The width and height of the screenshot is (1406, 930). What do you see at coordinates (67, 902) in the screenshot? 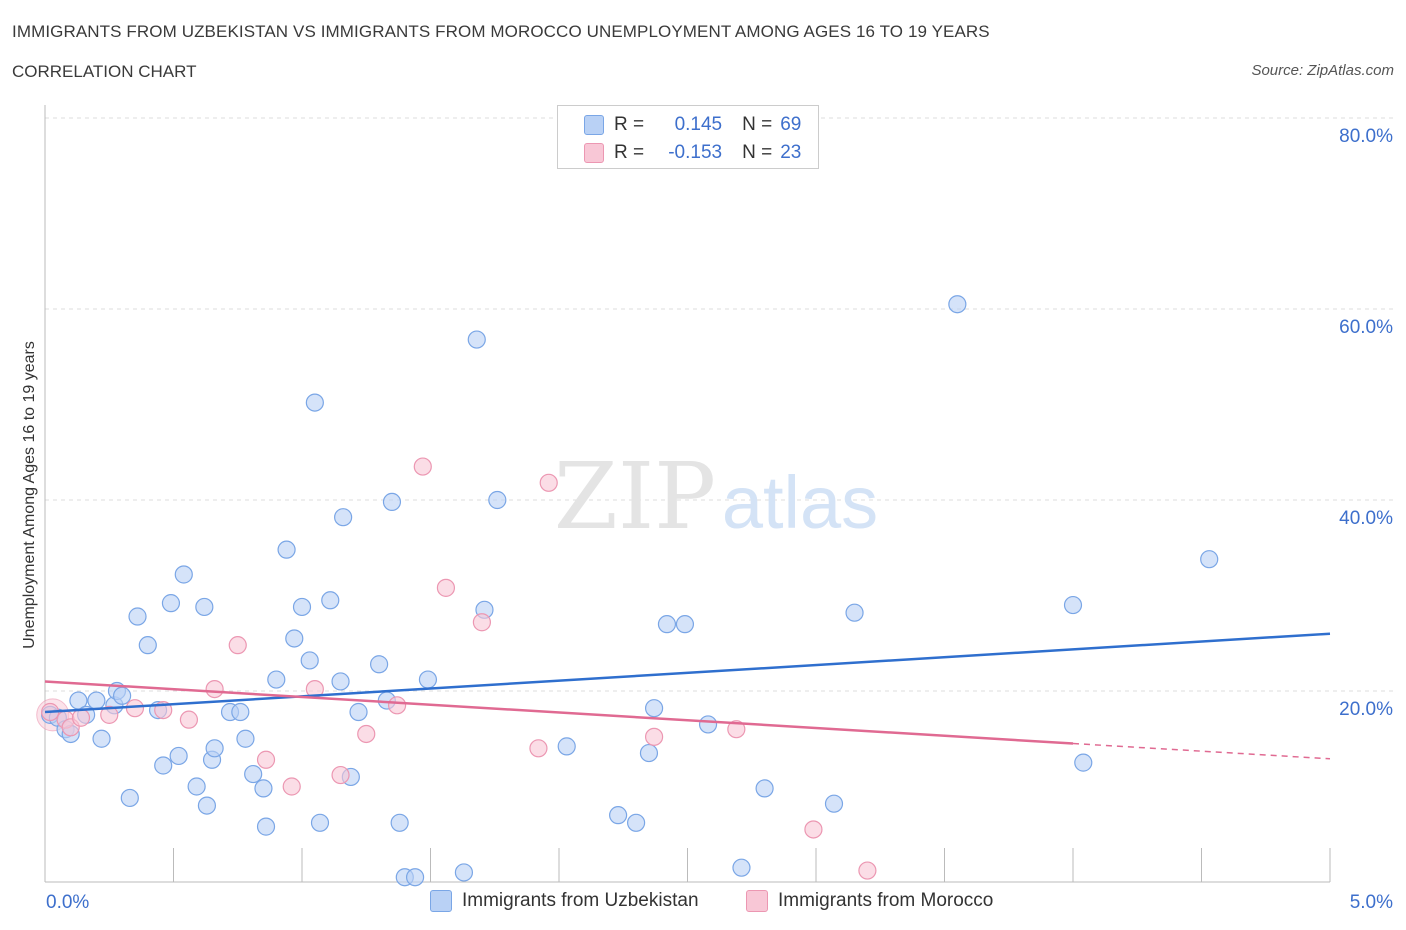
I see `x-tick-label: 0.0%` at bounding box center [67, 902].